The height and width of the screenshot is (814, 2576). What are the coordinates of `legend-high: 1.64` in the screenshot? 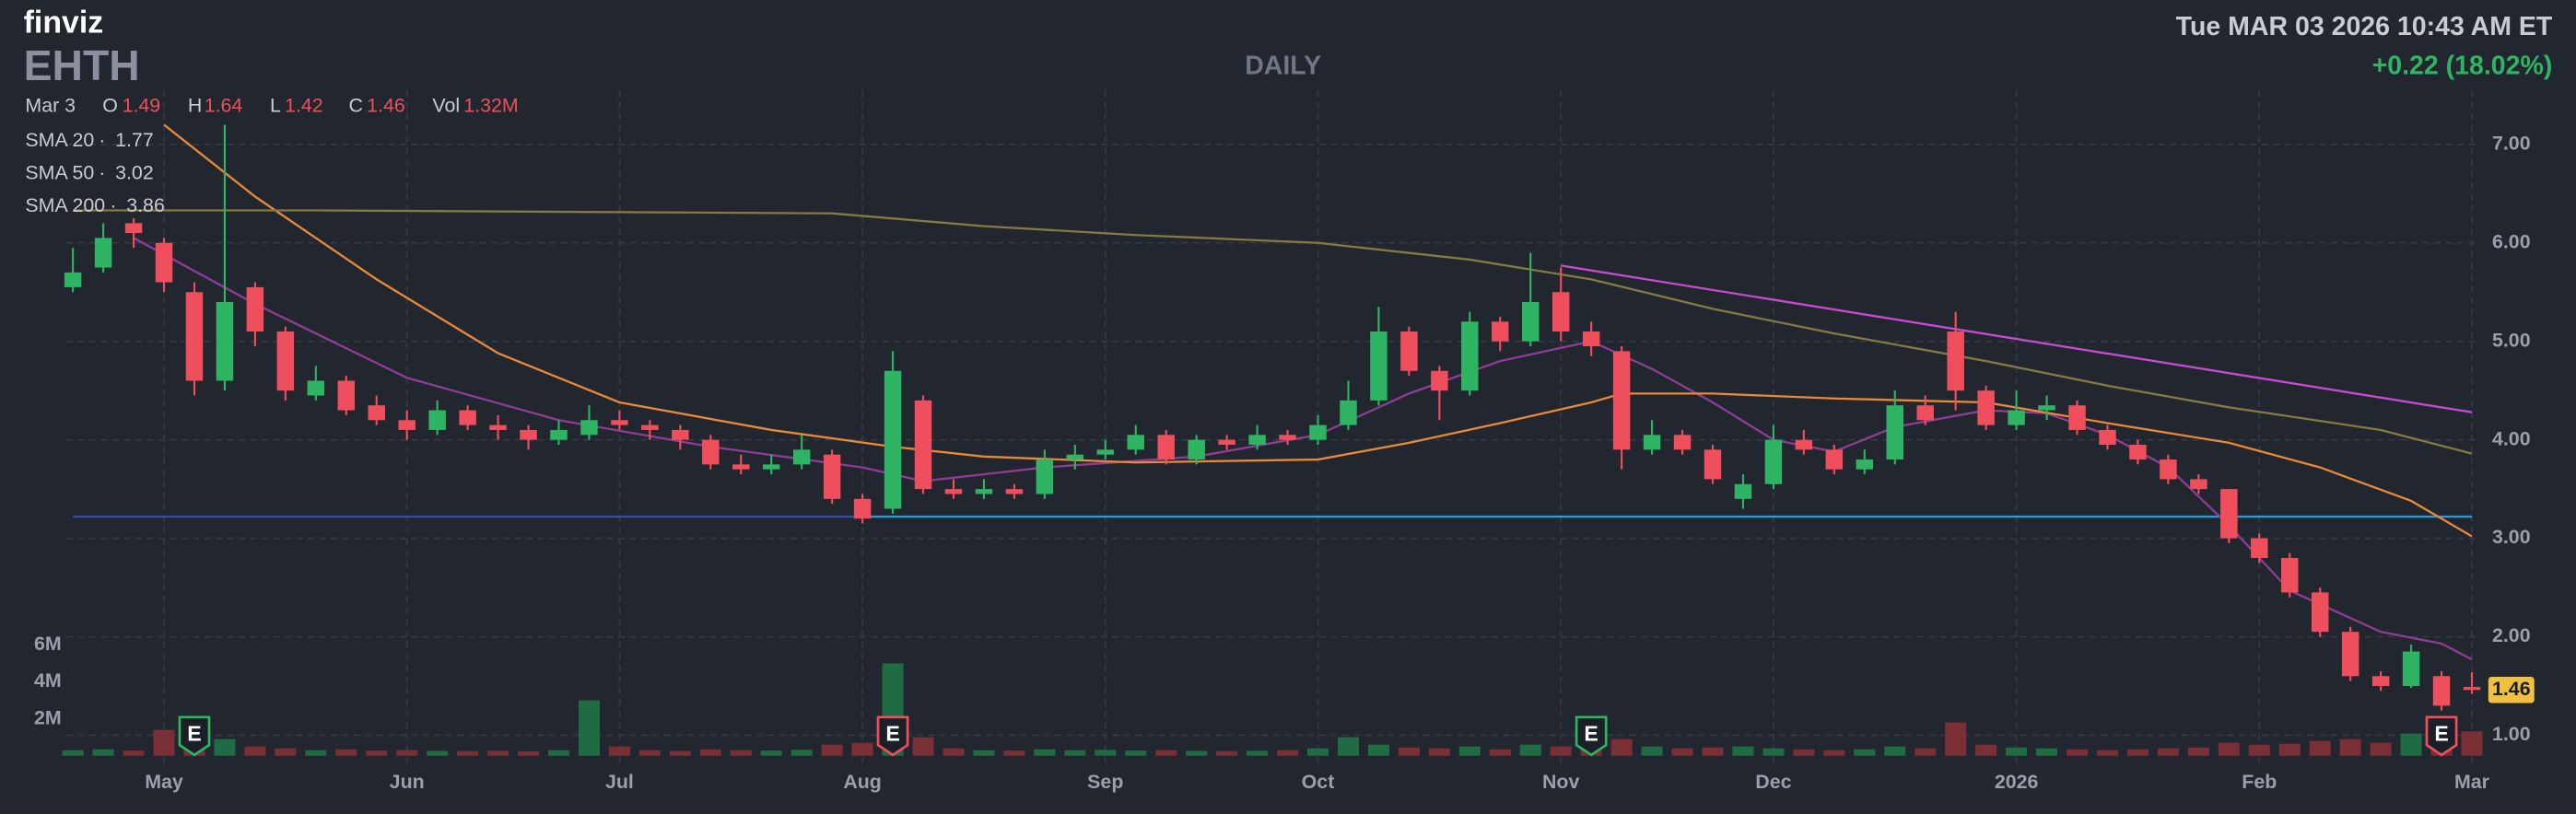 It's located at (224, 105).